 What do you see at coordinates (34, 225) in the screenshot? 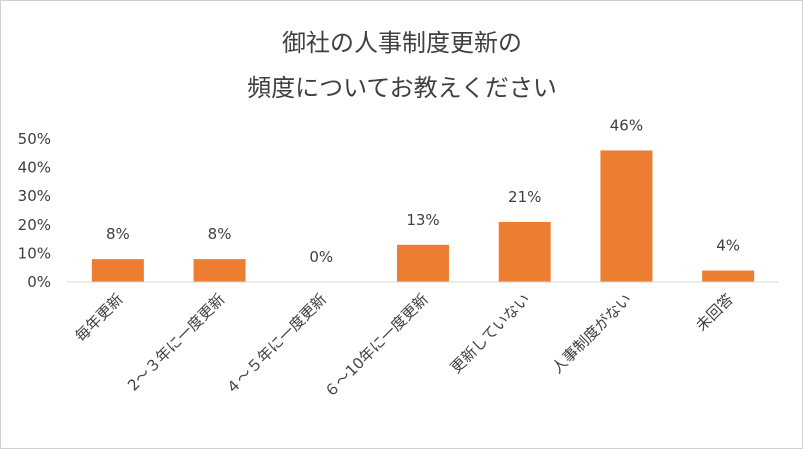
I see `y-tick-label: 20%` at bounding box center [34, 225].